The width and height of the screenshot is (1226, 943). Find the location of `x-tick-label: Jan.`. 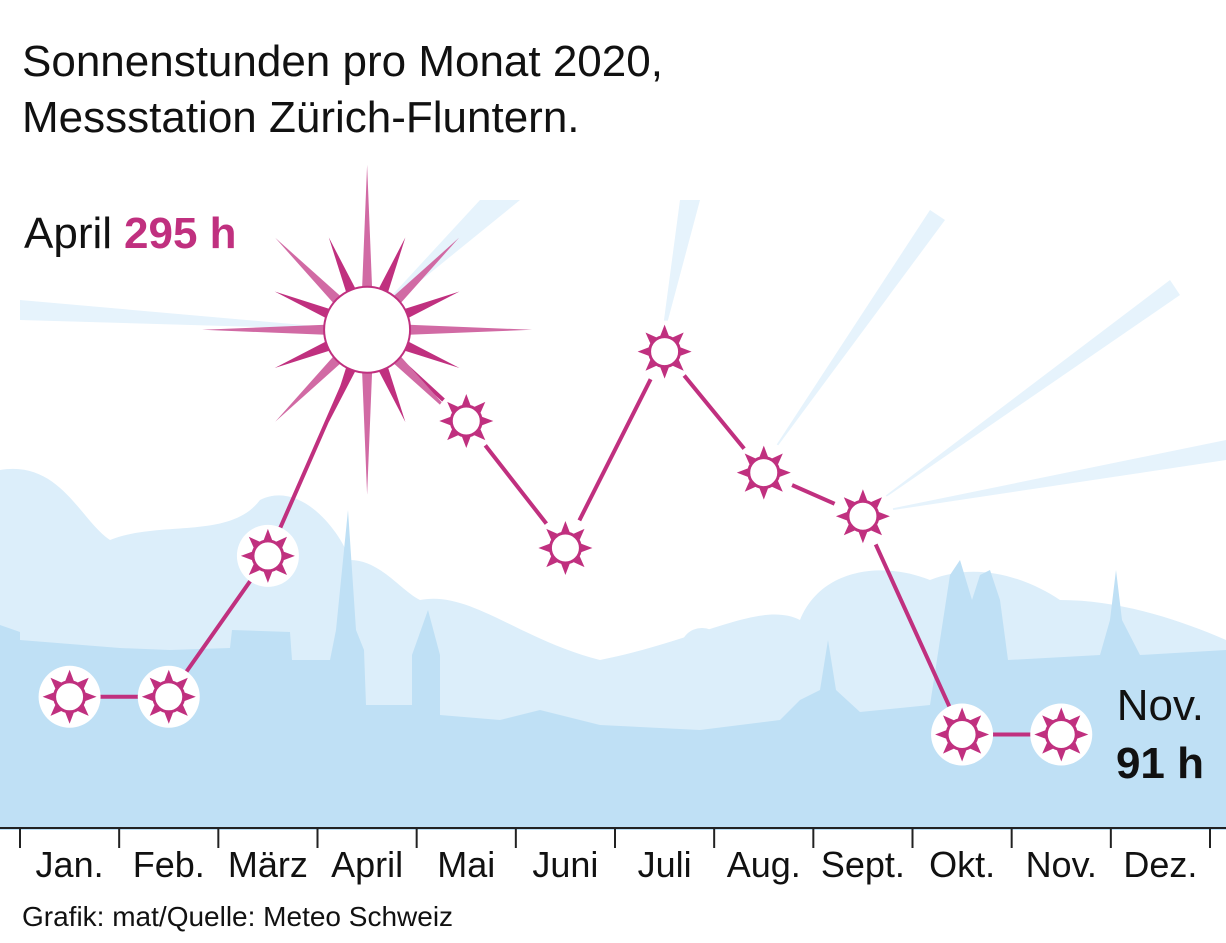

x-tick-label: Jan. is located at coordinates (70, 864).